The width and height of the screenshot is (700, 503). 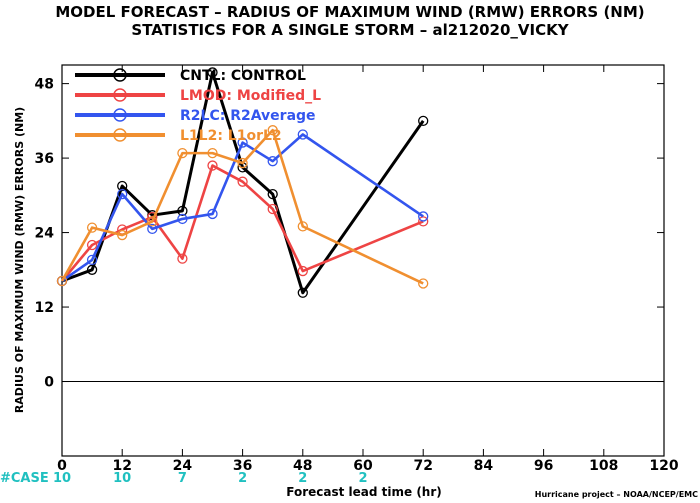 What do you see at coordinates (422, 466) in the screenshot?
I see `x-tick-label: 72` at bounding box center [422, 466].